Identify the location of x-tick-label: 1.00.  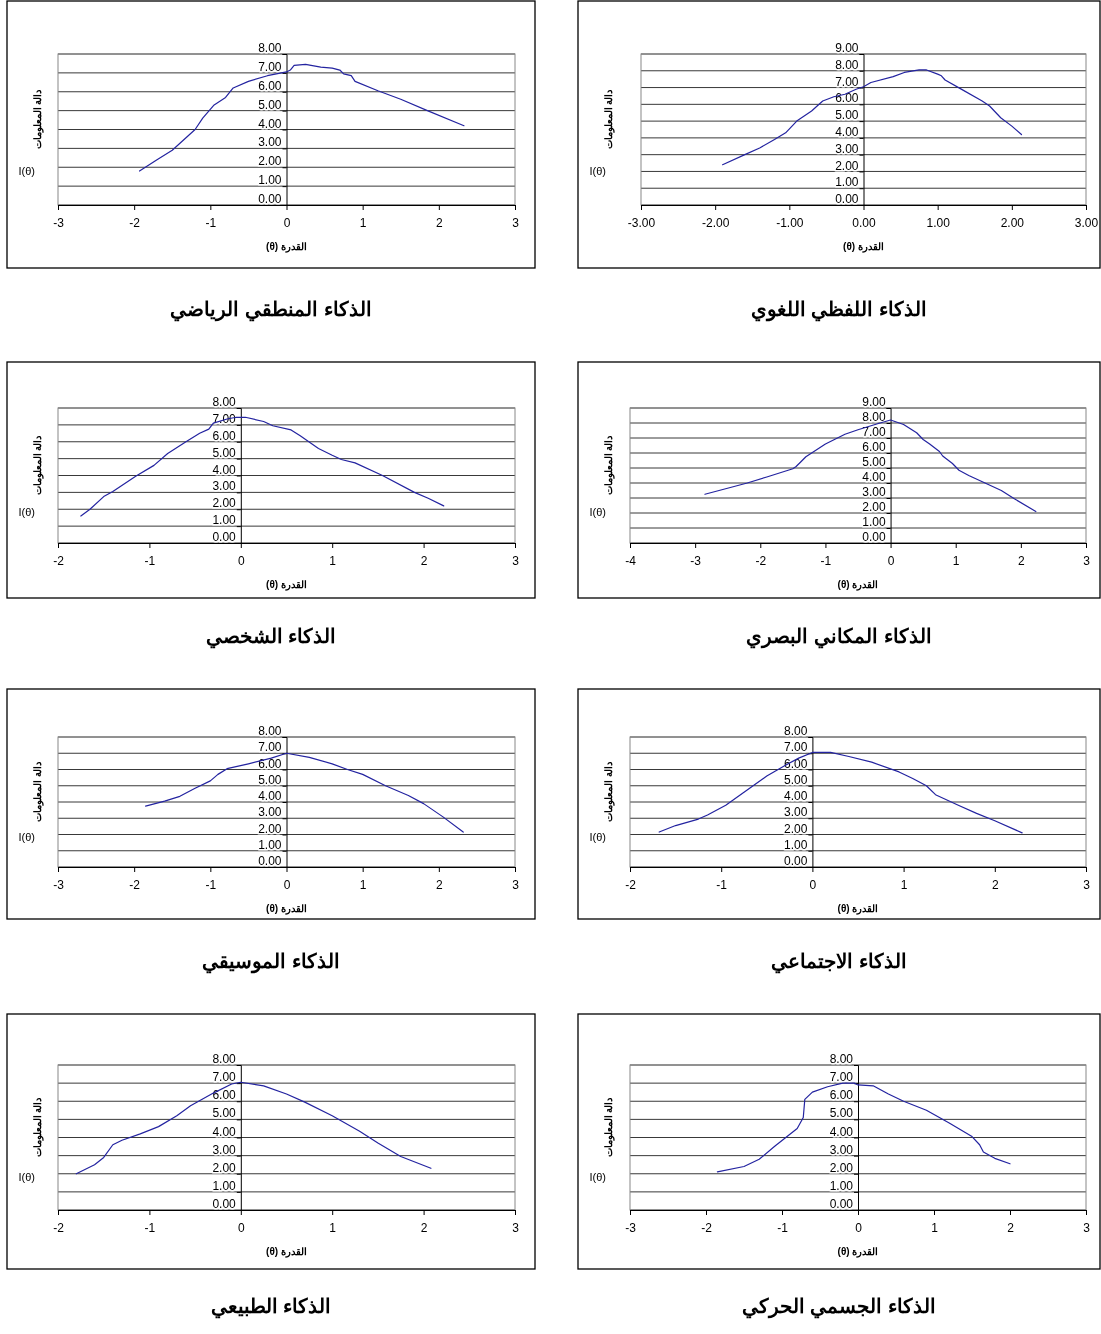
(938, 222).